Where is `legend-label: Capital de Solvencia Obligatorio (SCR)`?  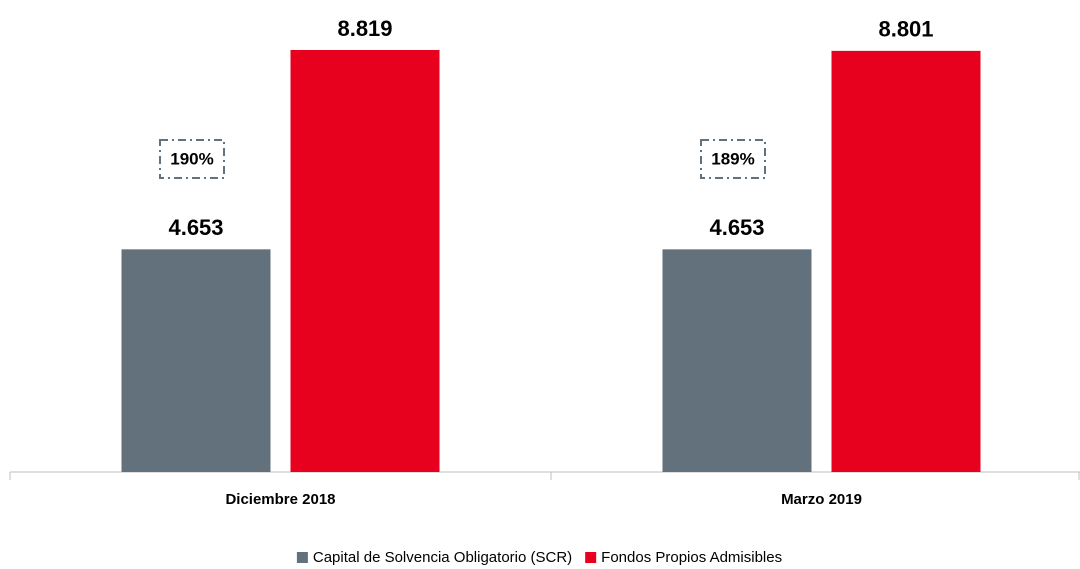 legend-label: Capital de Solvencia Obligatorio (SCR) is located at coordinates (442, 557).